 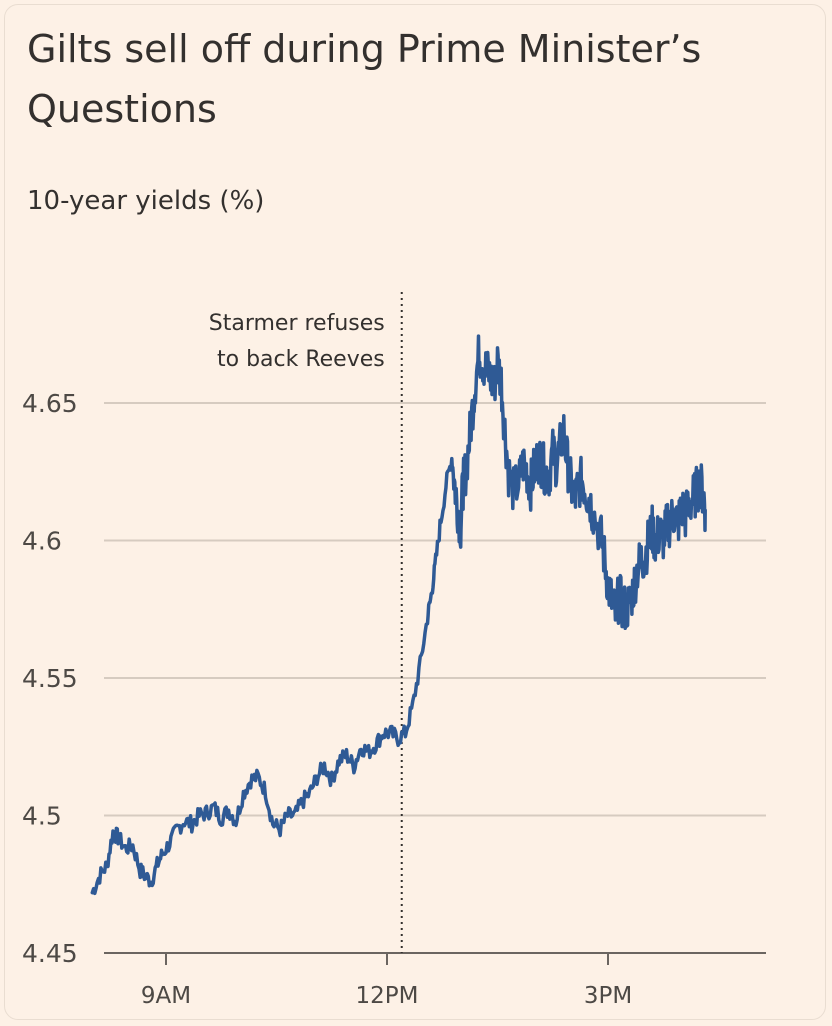 What do you see at coordinates (50, 403) in the screenshot?
I see `y-tick-label: 4.65` at bounding box center [50, 403].